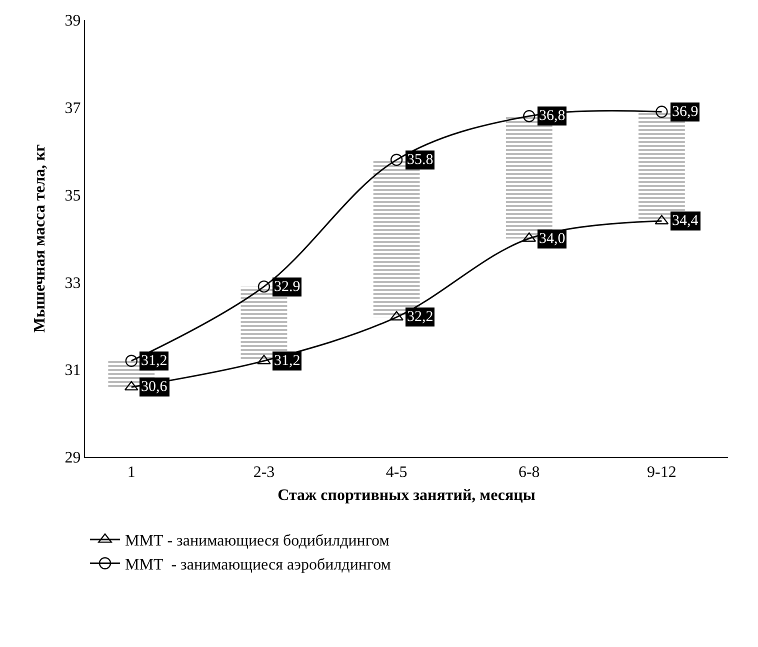 Image resolution: width=758 pixels, height=647 pixels. I want to click on y-tick-label: 33, so click(72, 283).